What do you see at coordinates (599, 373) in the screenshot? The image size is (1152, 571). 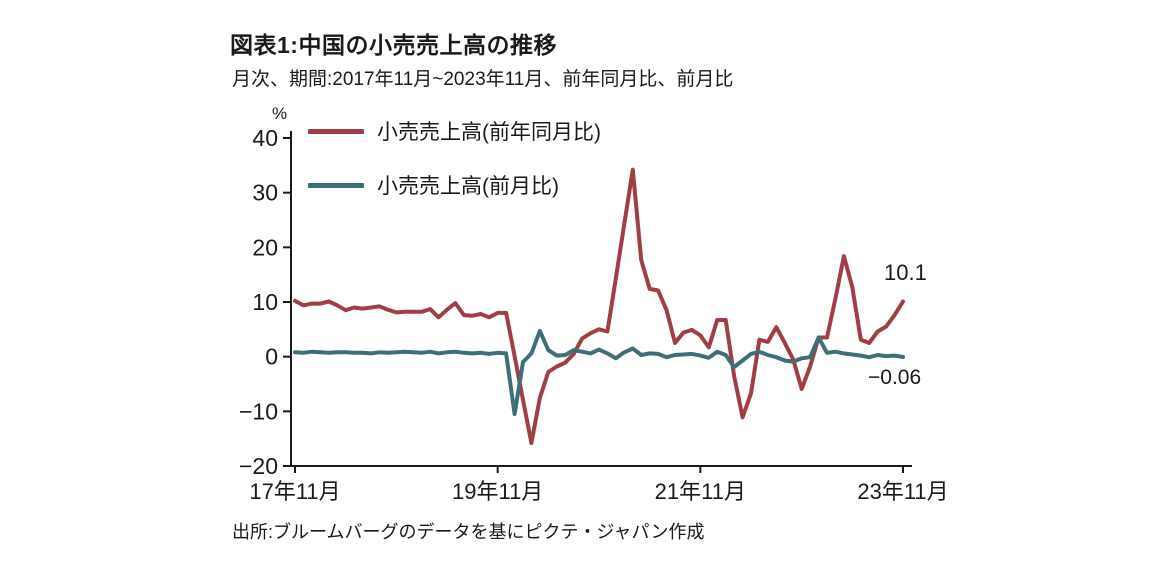 I see `series-line-mom` at bounding box center [599, 373].